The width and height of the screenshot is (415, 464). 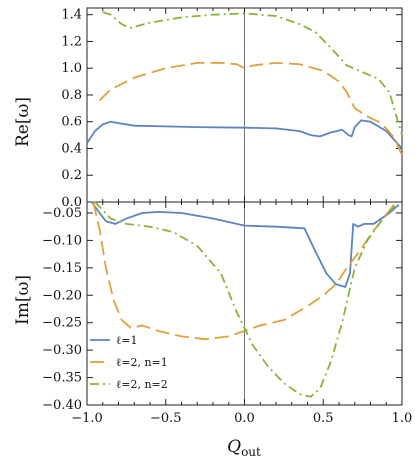 What do you see at coordinates (23, 300) in the screenshot?
I see `ylabel-bottom: Im[ω]` at bounding box center [23, 300].